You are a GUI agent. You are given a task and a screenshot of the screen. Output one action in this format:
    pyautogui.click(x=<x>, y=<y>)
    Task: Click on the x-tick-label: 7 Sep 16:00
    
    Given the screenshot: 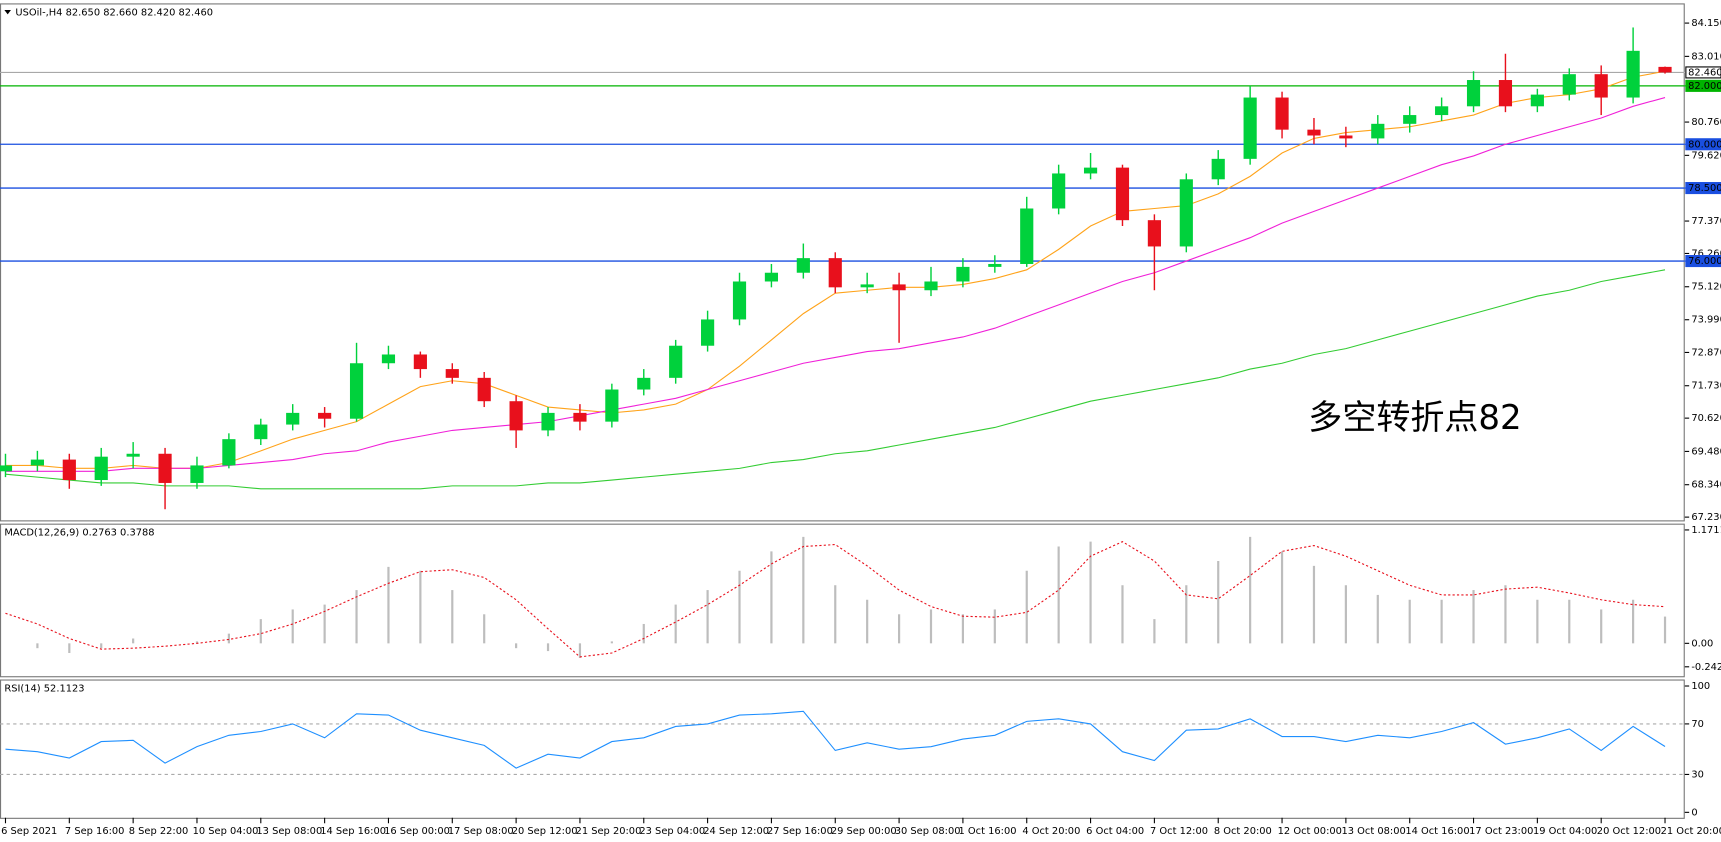 What is the action you would take?
    pyautogui.click(x=95, y=831)
    